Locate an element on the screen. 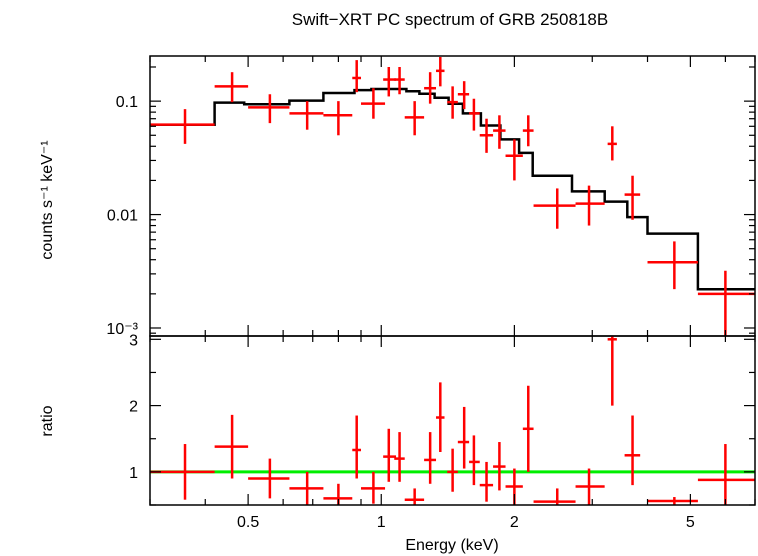 The image size is (758, 556). x-tick-label: 0.5 is located at coordinates (248, 522).